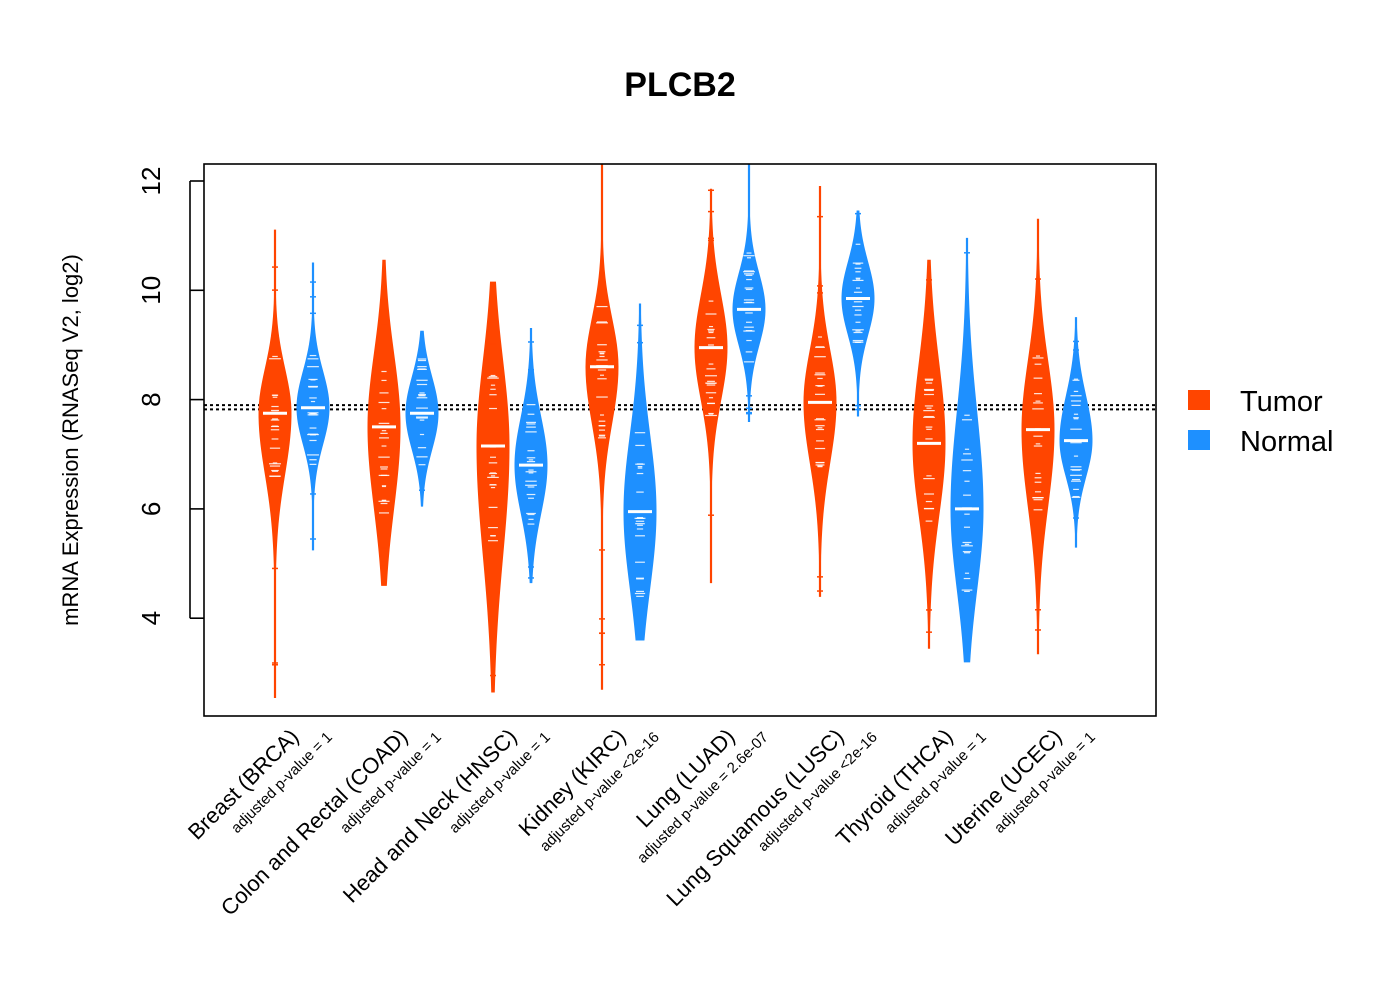  Describe the element at coordinates (1260, 422) in the screenshot. I see `legend: Tumor Normal` at that location.